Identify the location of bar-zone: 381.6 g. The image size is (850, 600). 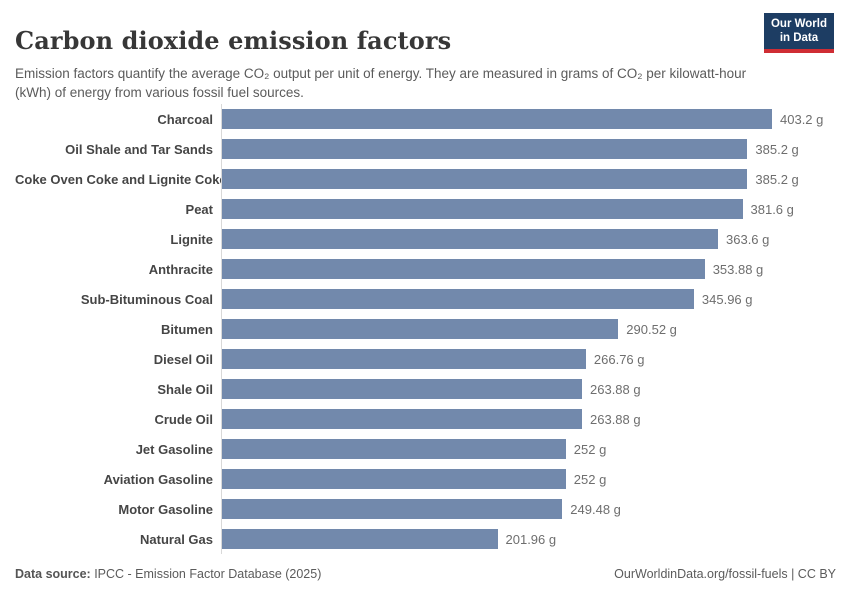
(528, 209).